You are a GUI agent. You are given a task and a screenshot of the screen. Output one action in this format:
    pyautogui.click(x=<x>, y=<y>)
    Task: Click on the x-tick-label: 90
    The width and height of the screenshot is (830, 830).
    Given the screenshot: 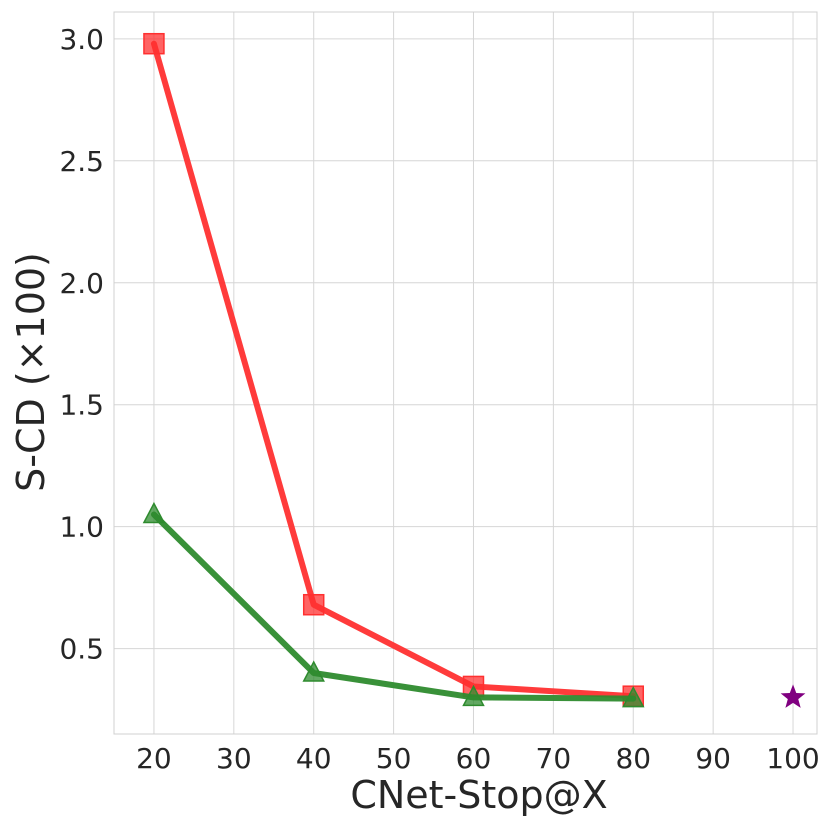 What is the action you would take?
    pyautogui.click(x=713, y=758)
    